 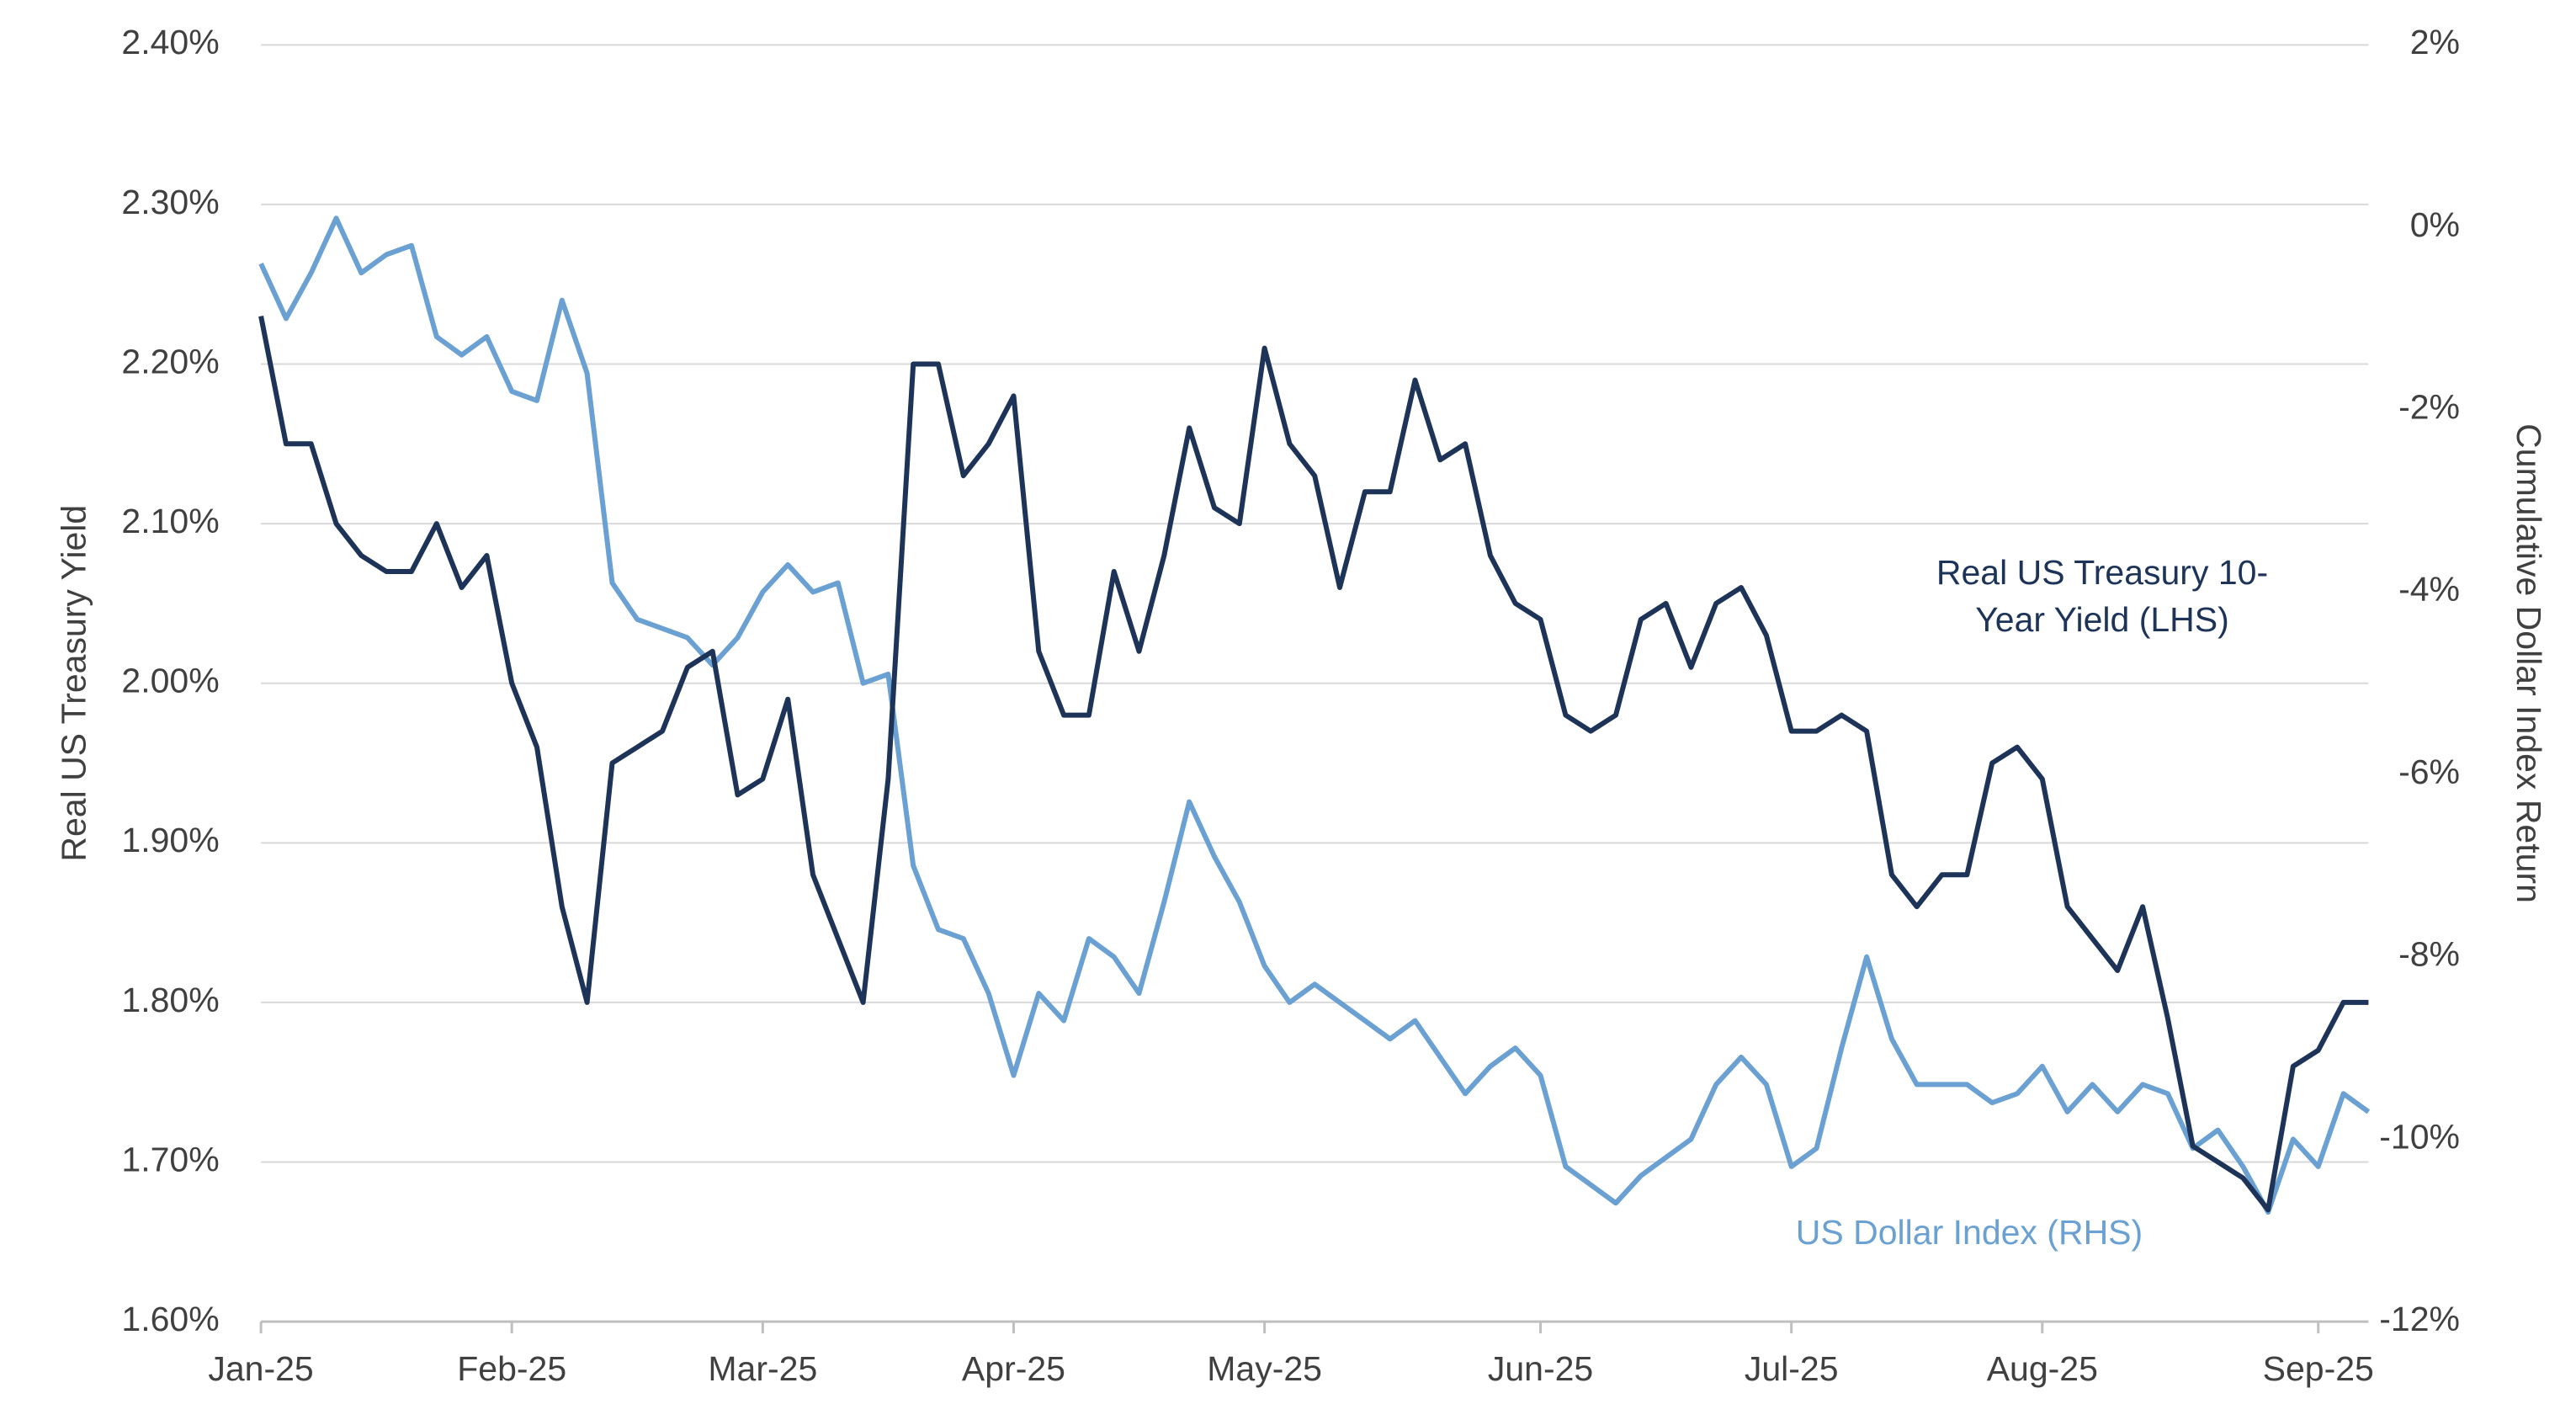 What do you see at coordinates (170, 42) in the screenshot?
I see `y-tick-label: 2.40%` at bounding box center [170, 42].